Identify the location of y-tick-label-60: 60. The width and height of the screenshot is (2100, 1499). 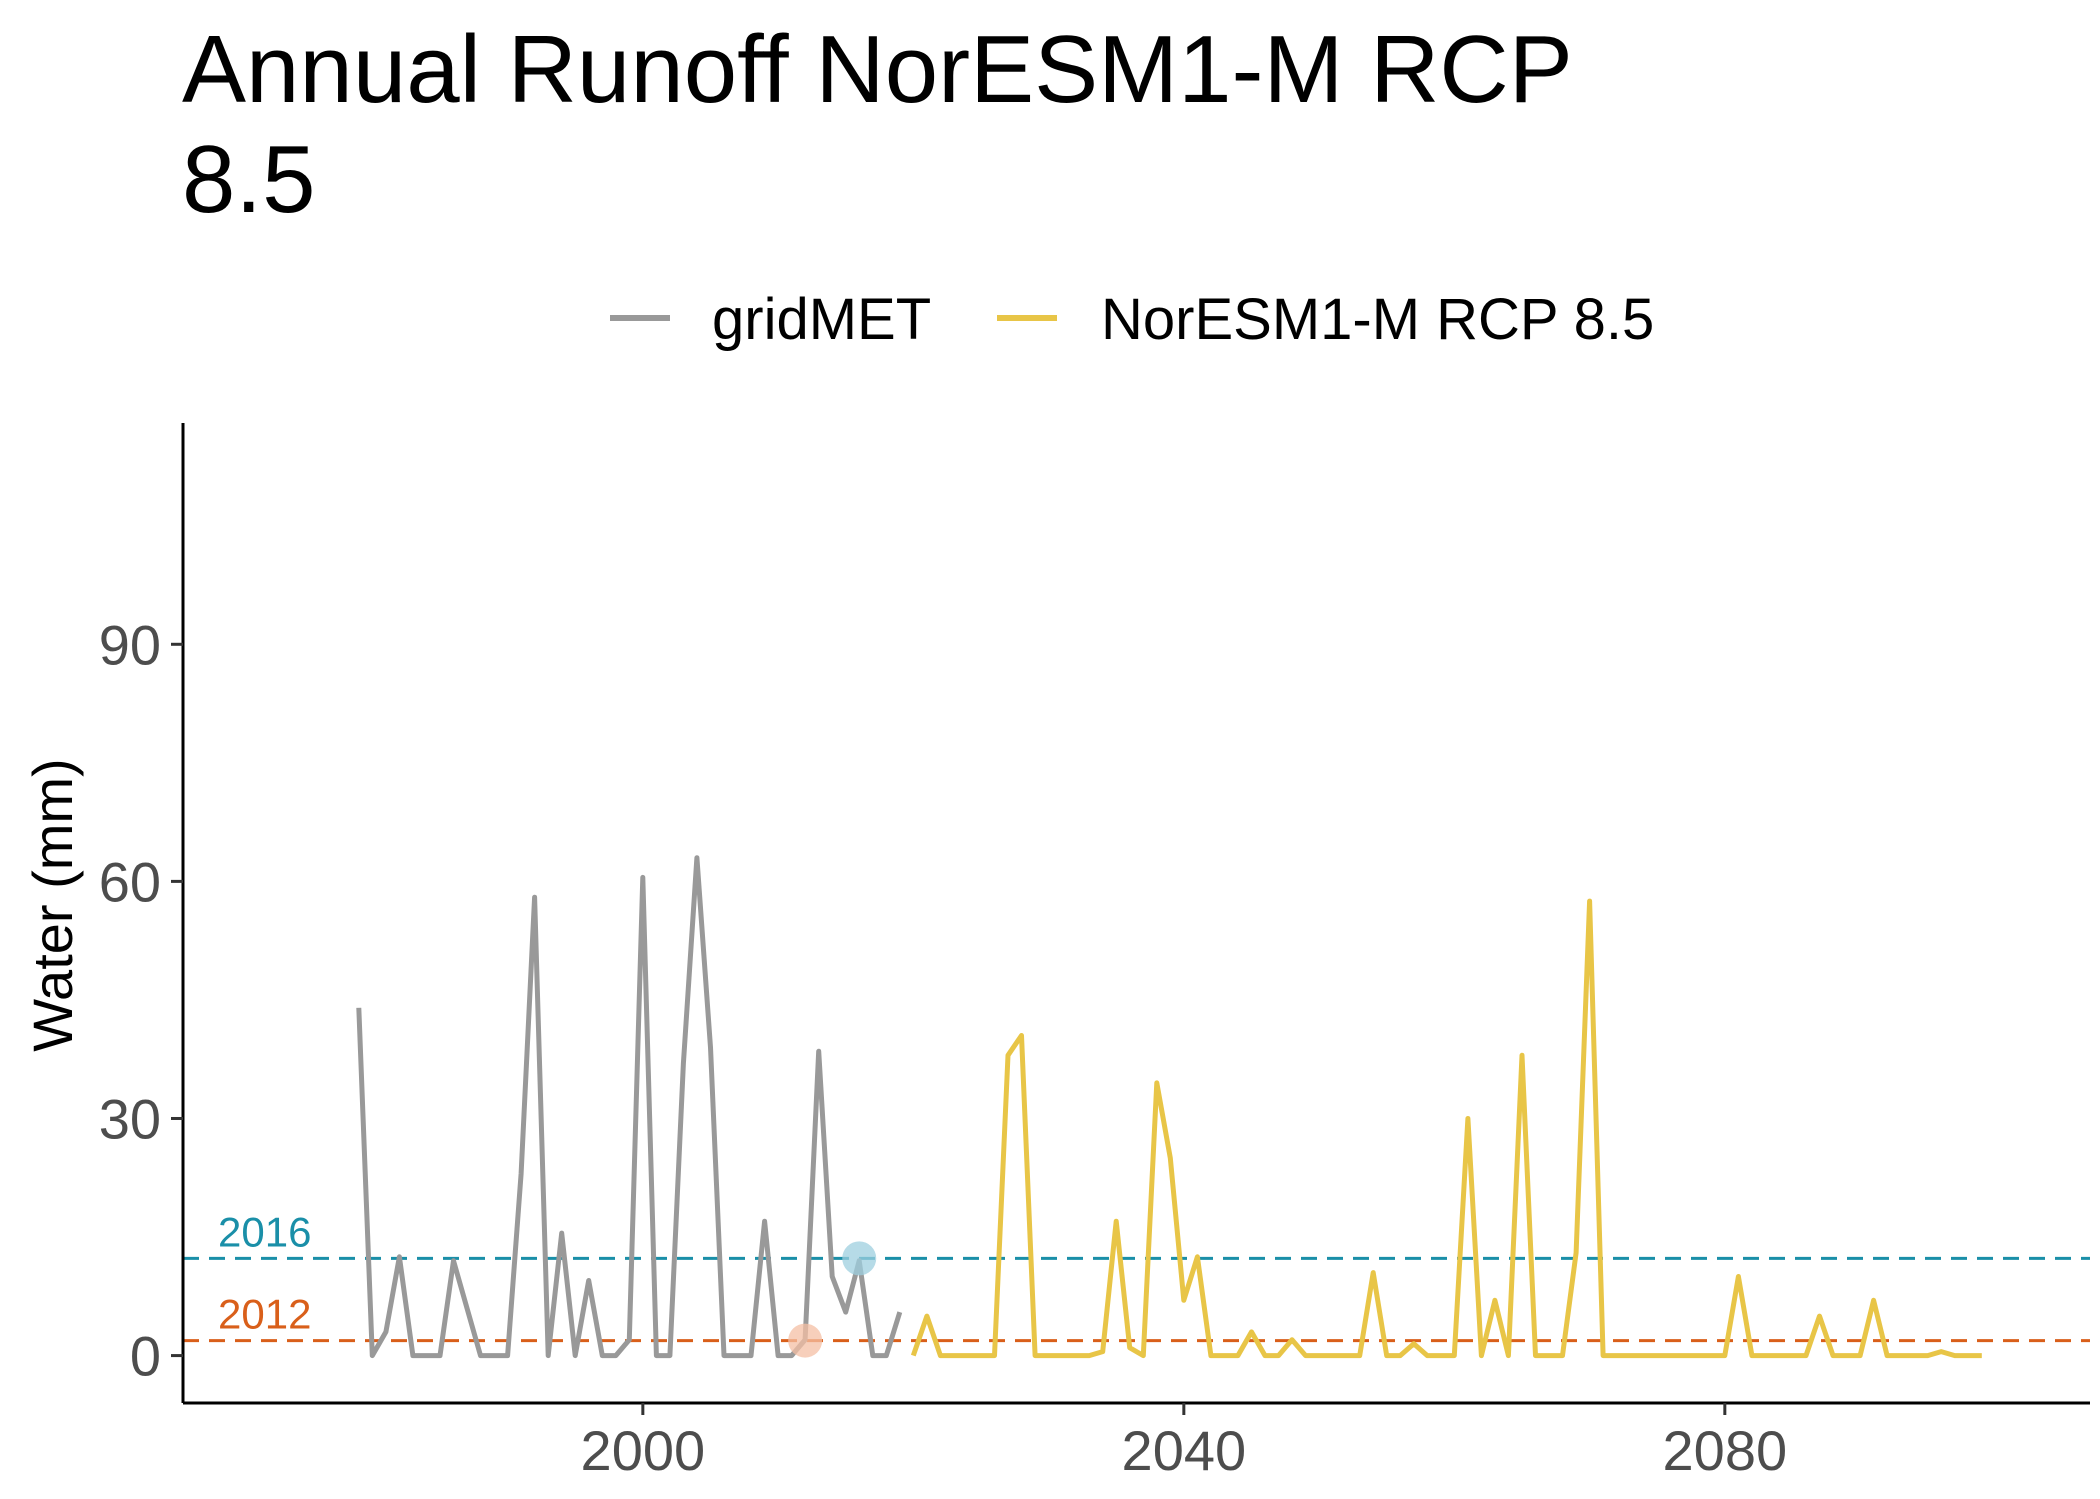
(130, 881).